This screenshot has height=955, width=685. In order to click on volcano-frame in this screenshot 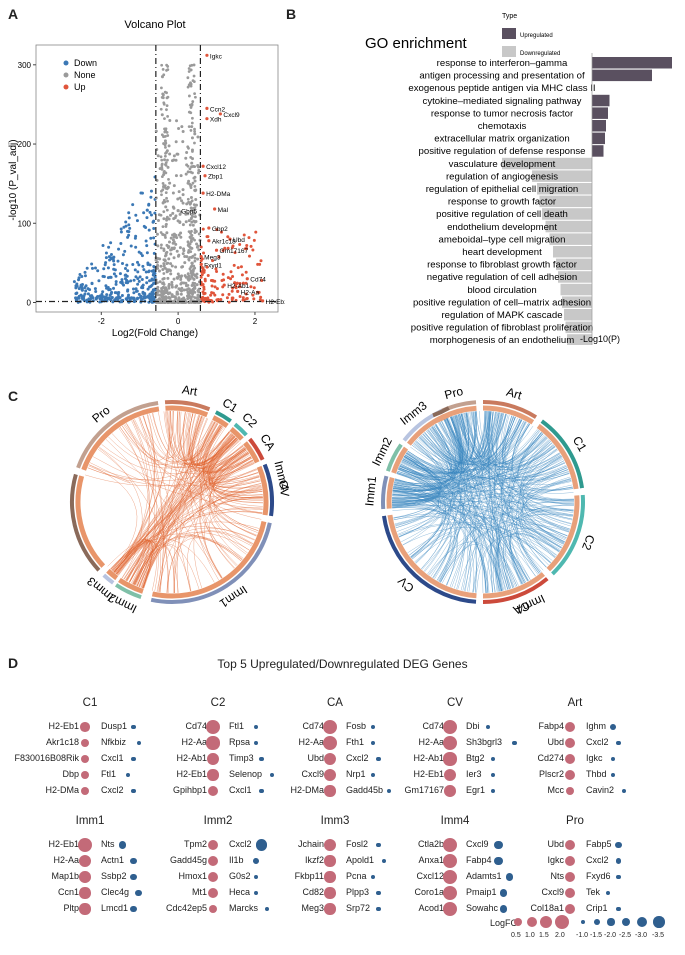, I will do `click(157, 178)`.